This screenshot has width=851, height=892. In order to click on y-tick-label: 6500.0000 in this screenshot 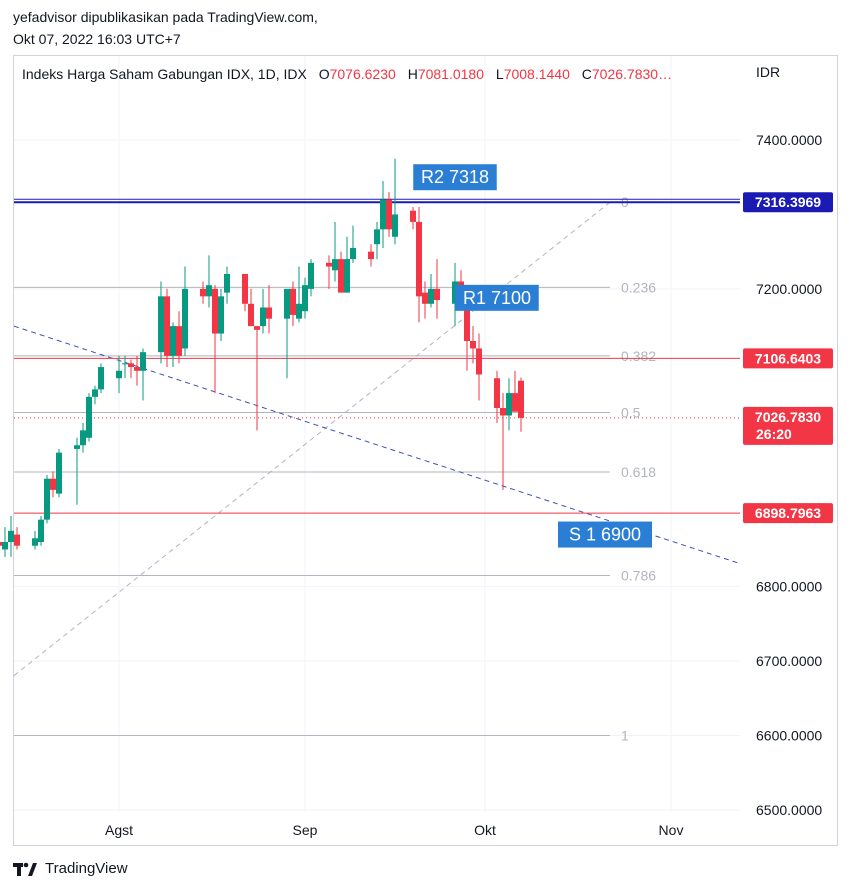, I will do `click(789, 810)`.